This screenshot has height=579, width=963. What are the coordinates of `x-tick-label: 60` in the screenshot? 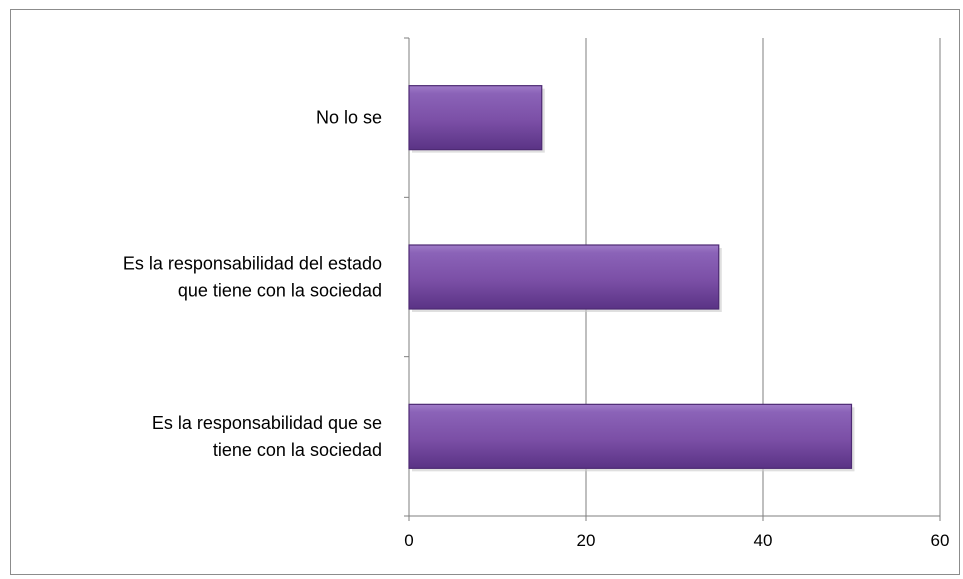 It's located at (940, 540).